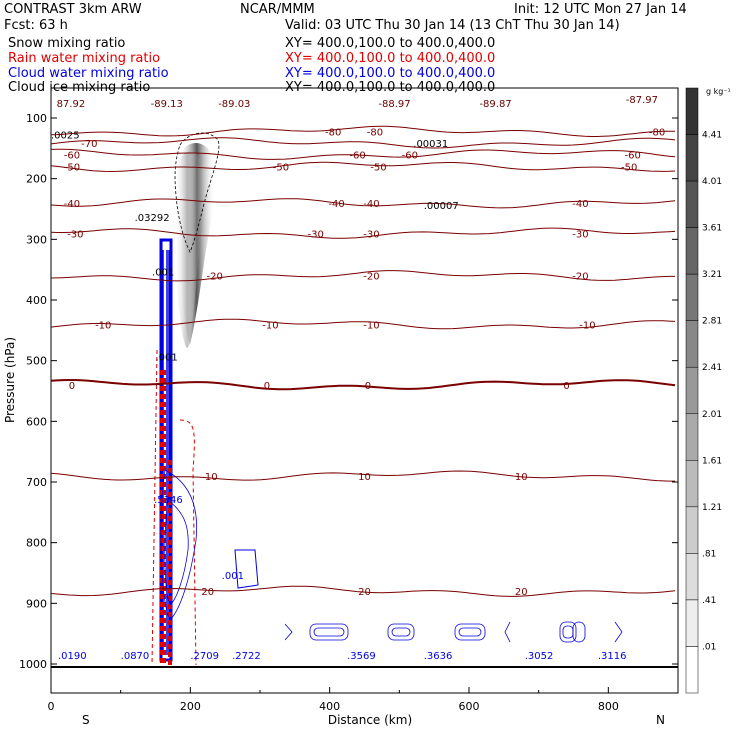  Describe the element at coordinates (430, 144) in the screenshot. I see `extremum-label: .00031` at that location.